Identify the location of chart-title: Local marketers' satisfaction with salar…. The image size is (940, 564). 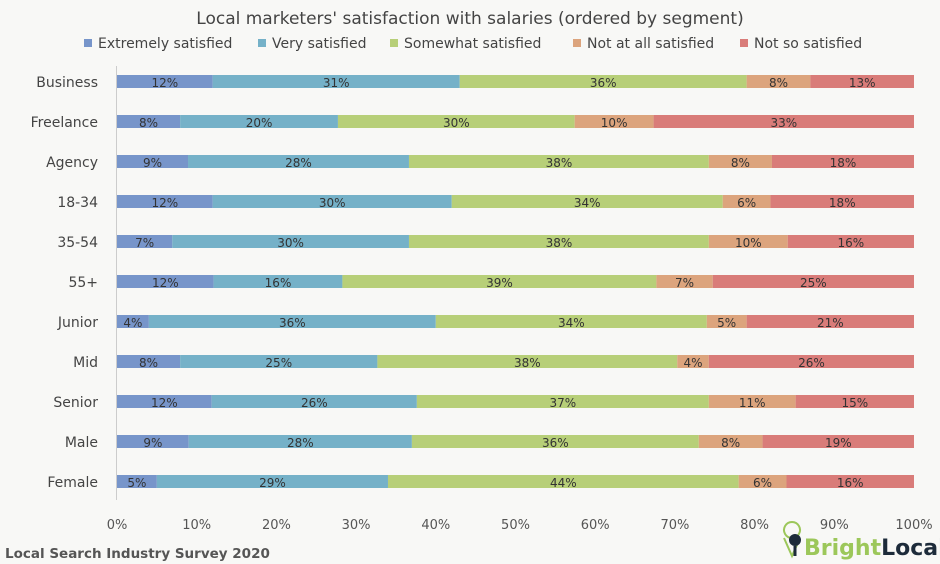
(469, 19).